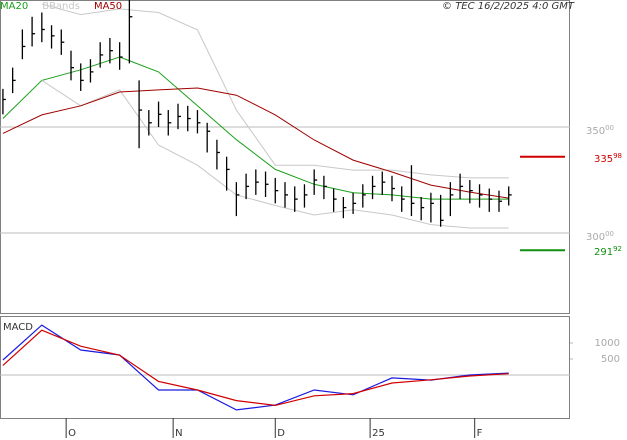 The image size is (627, 440). I want to click on y-tick-label: 500, so click(610, 359).